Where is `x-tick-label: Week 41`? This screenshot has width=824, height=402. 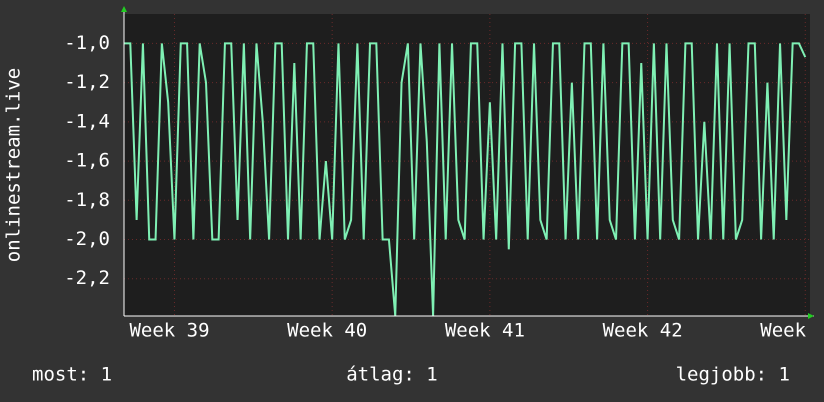 x-tick-label: Week 41 is located at coordinates (485, 331).